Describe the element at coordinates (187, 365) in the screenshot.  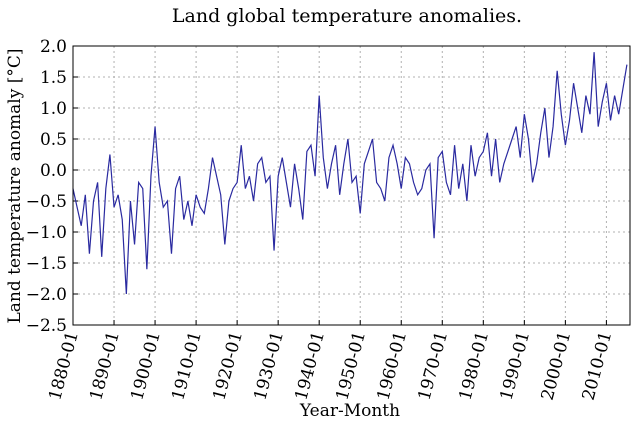
I see `x-tick-label: 1910-01` at that location.